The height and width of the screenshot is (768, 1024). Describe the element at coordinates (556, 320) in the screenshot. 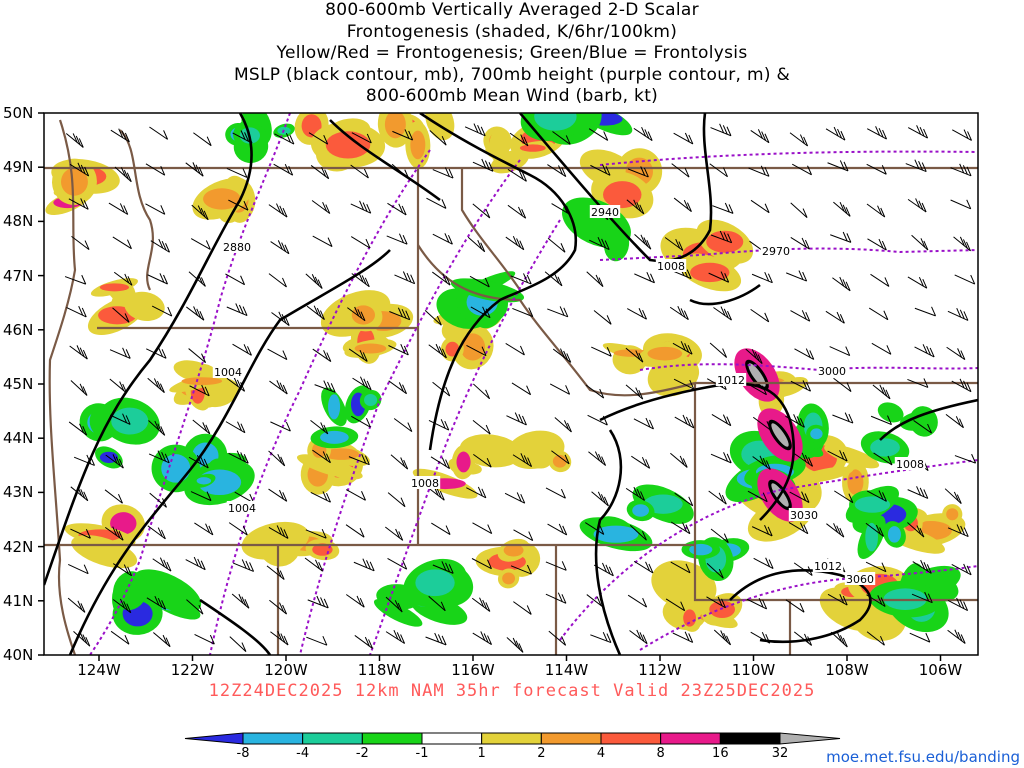

I see `border-line` at that location.